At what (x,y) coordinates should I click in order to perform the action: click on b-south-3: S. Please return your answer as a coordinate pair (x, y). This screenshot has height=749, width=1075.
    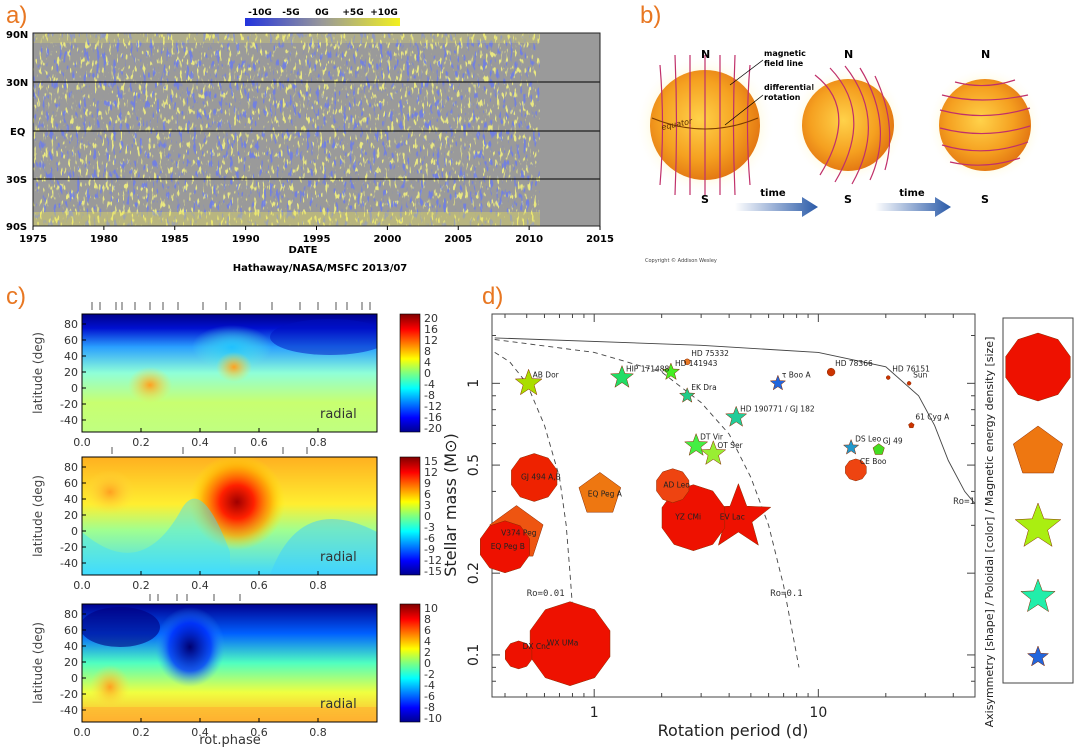
    Looking at the image, I should click on (985, 199).